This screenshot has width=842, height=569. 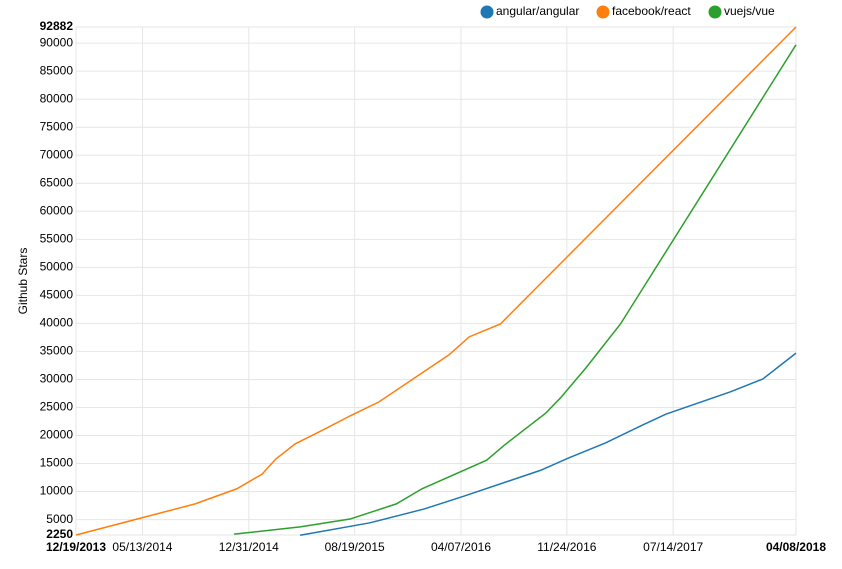 What do you see at coordinates (57, 491) in the screenshot?
I see `y-tick-label: 10000` at bounding box center [57, 491].